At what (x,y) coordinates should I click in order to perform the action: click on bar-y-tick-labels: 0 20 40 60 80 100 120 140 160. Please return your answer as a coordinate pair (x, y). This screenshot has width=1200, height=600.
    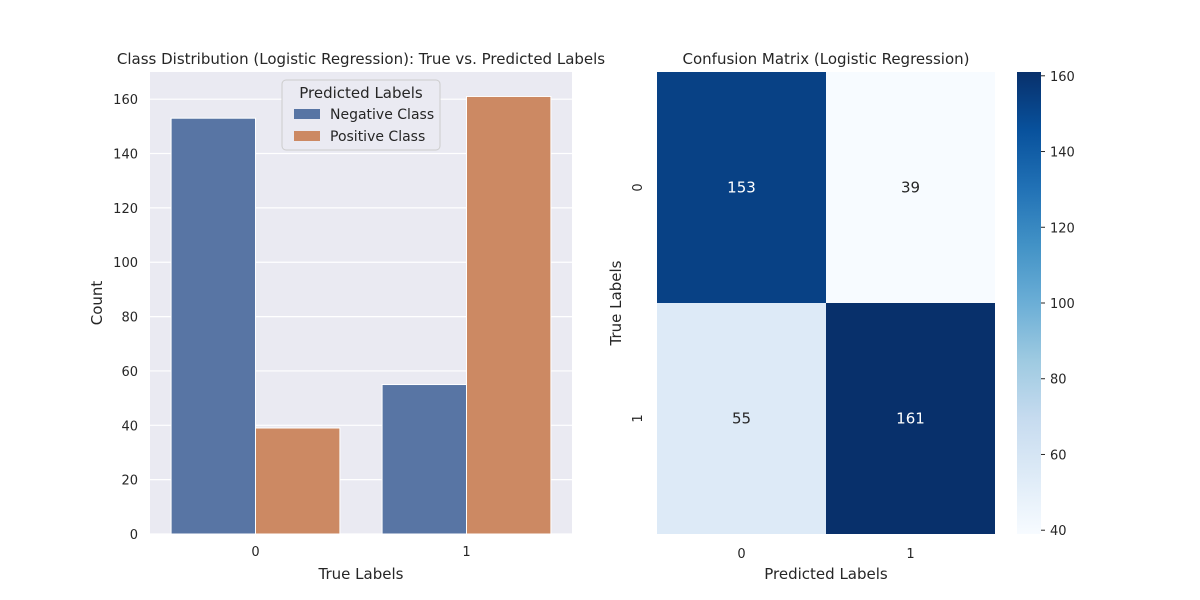
    Looking at the image, I should click on (125, 318).